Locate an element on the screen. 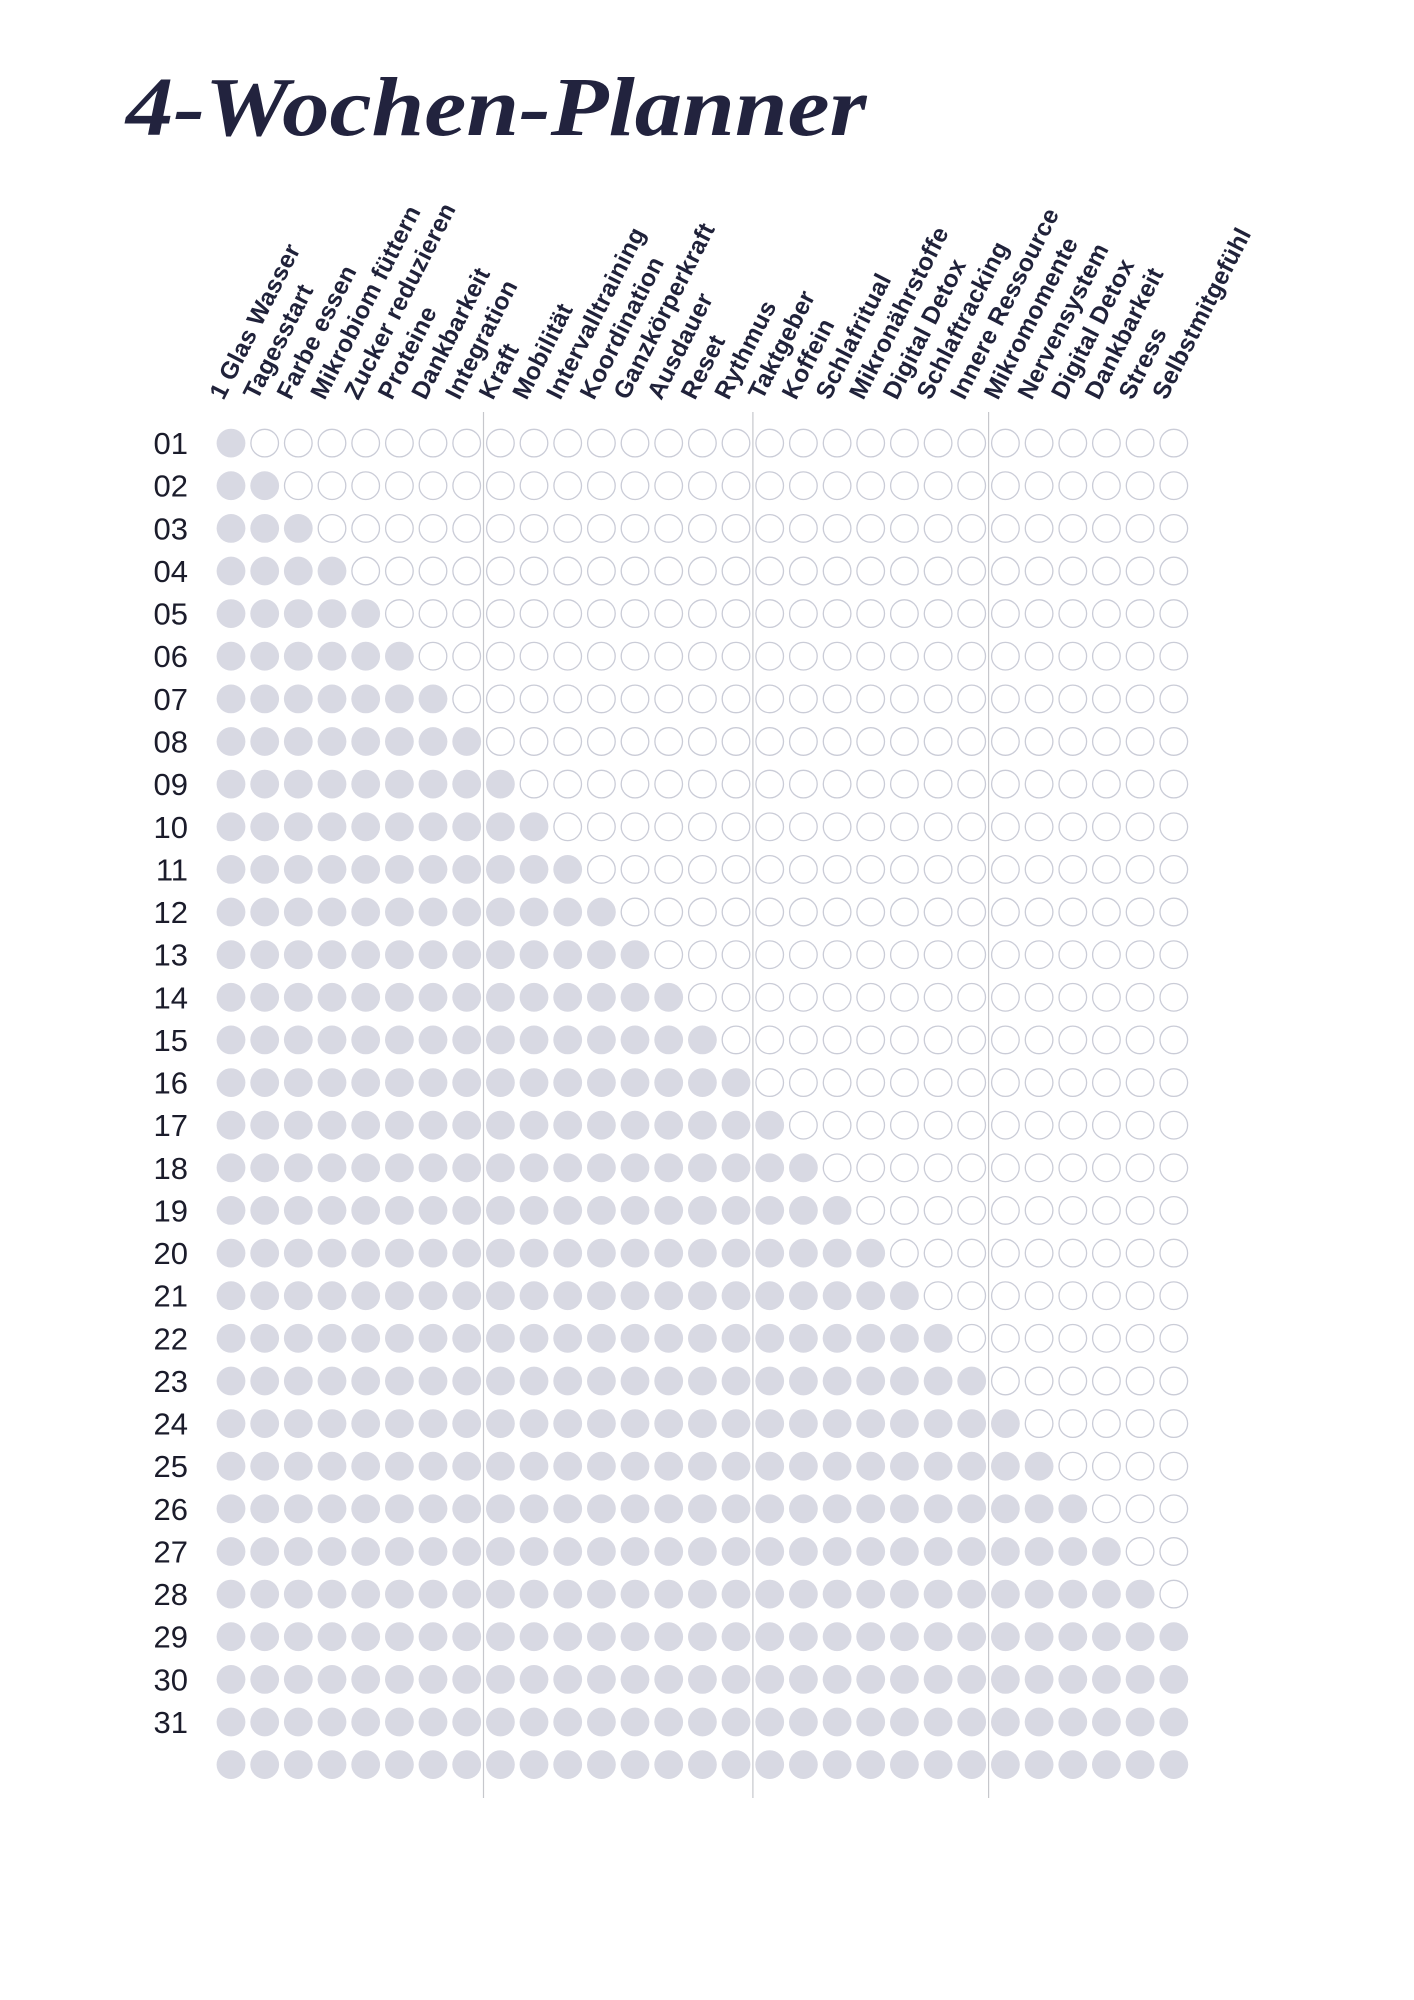 The height and width of the screenshot is (2000, 1414). svg-text: 03 is located at coordinates (171, 528).